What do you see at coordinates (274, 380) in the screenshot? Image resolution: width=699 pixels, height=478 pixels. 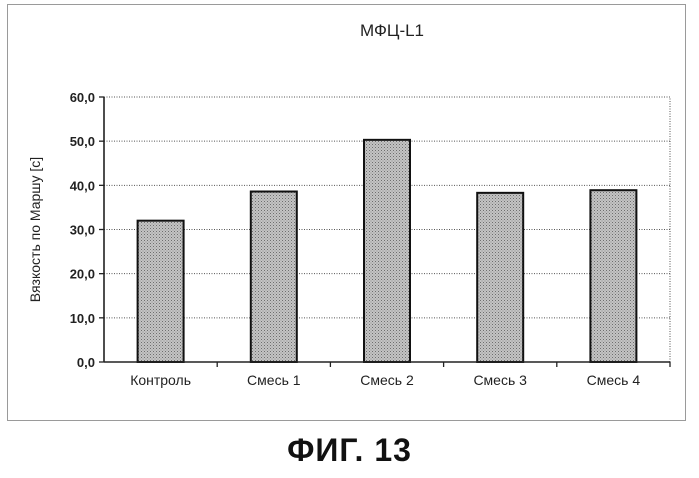 I see `x-tick-label: Смесь 1` at bounding box center [274, 380].